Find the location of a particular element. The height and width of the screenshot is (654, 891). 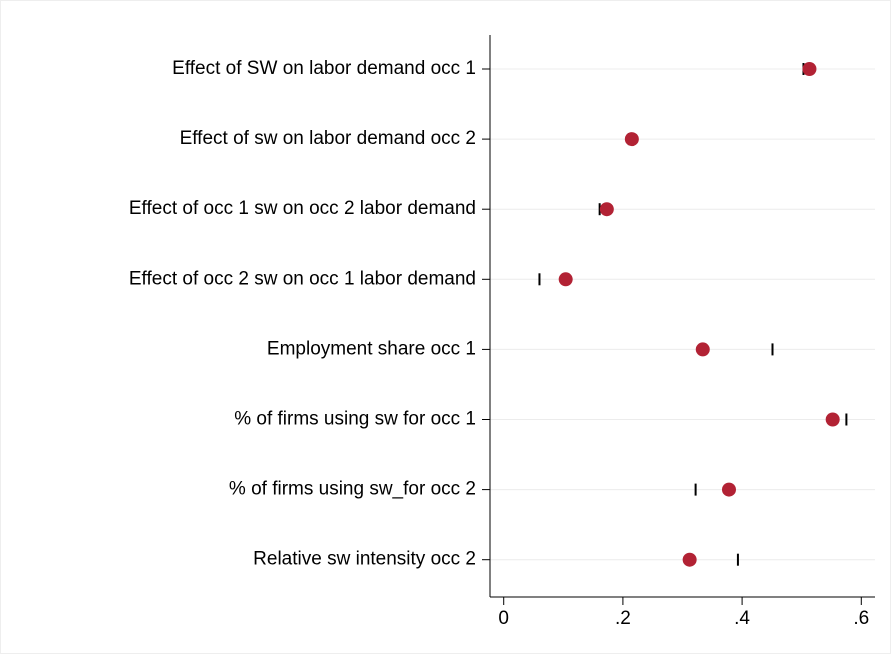

y-tick-label: % of firms using sw for occ 1 is located at coordinates (355, 419).